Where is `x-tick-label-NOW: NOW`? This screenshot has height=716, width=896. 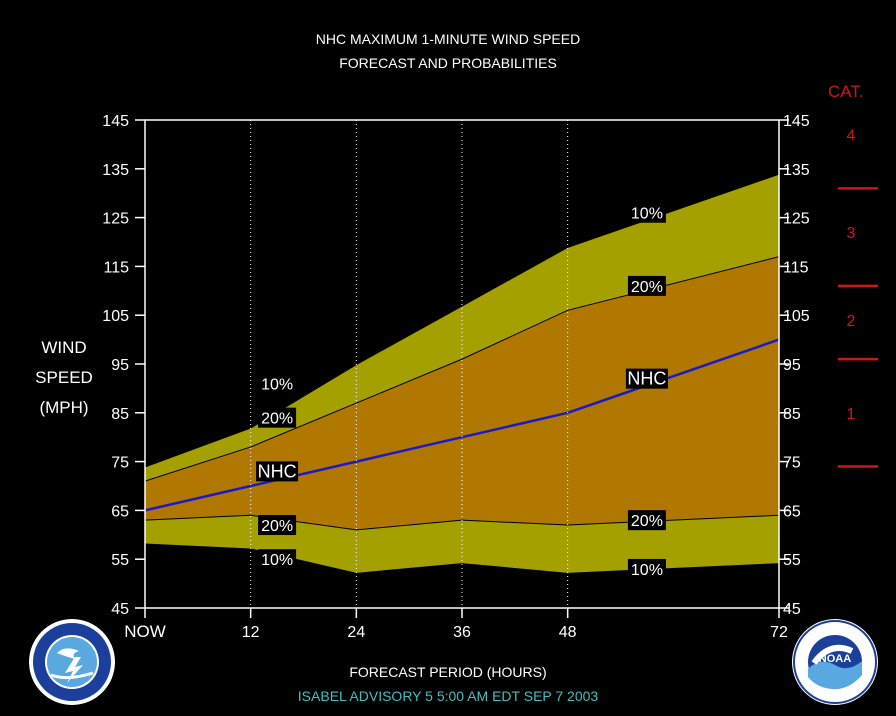
x-tick-label-NOW: NOW is located at coordinates (145, 631).